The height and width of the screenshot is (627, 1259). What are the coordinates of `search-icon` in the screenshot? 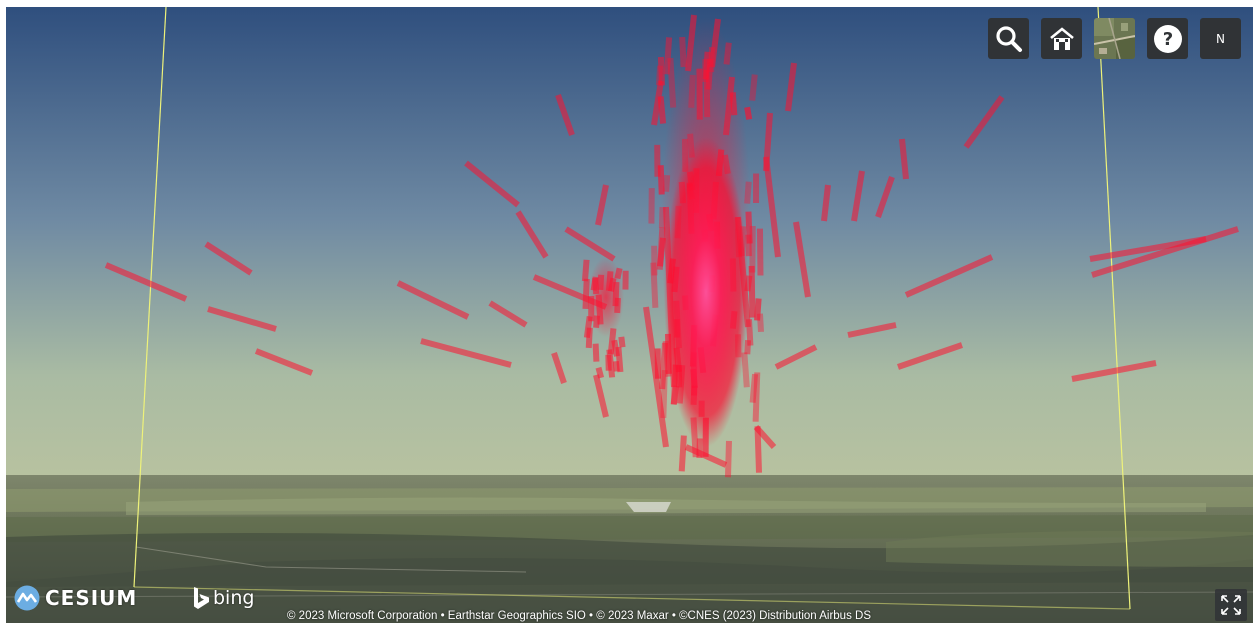 It's located at (1008, 38).